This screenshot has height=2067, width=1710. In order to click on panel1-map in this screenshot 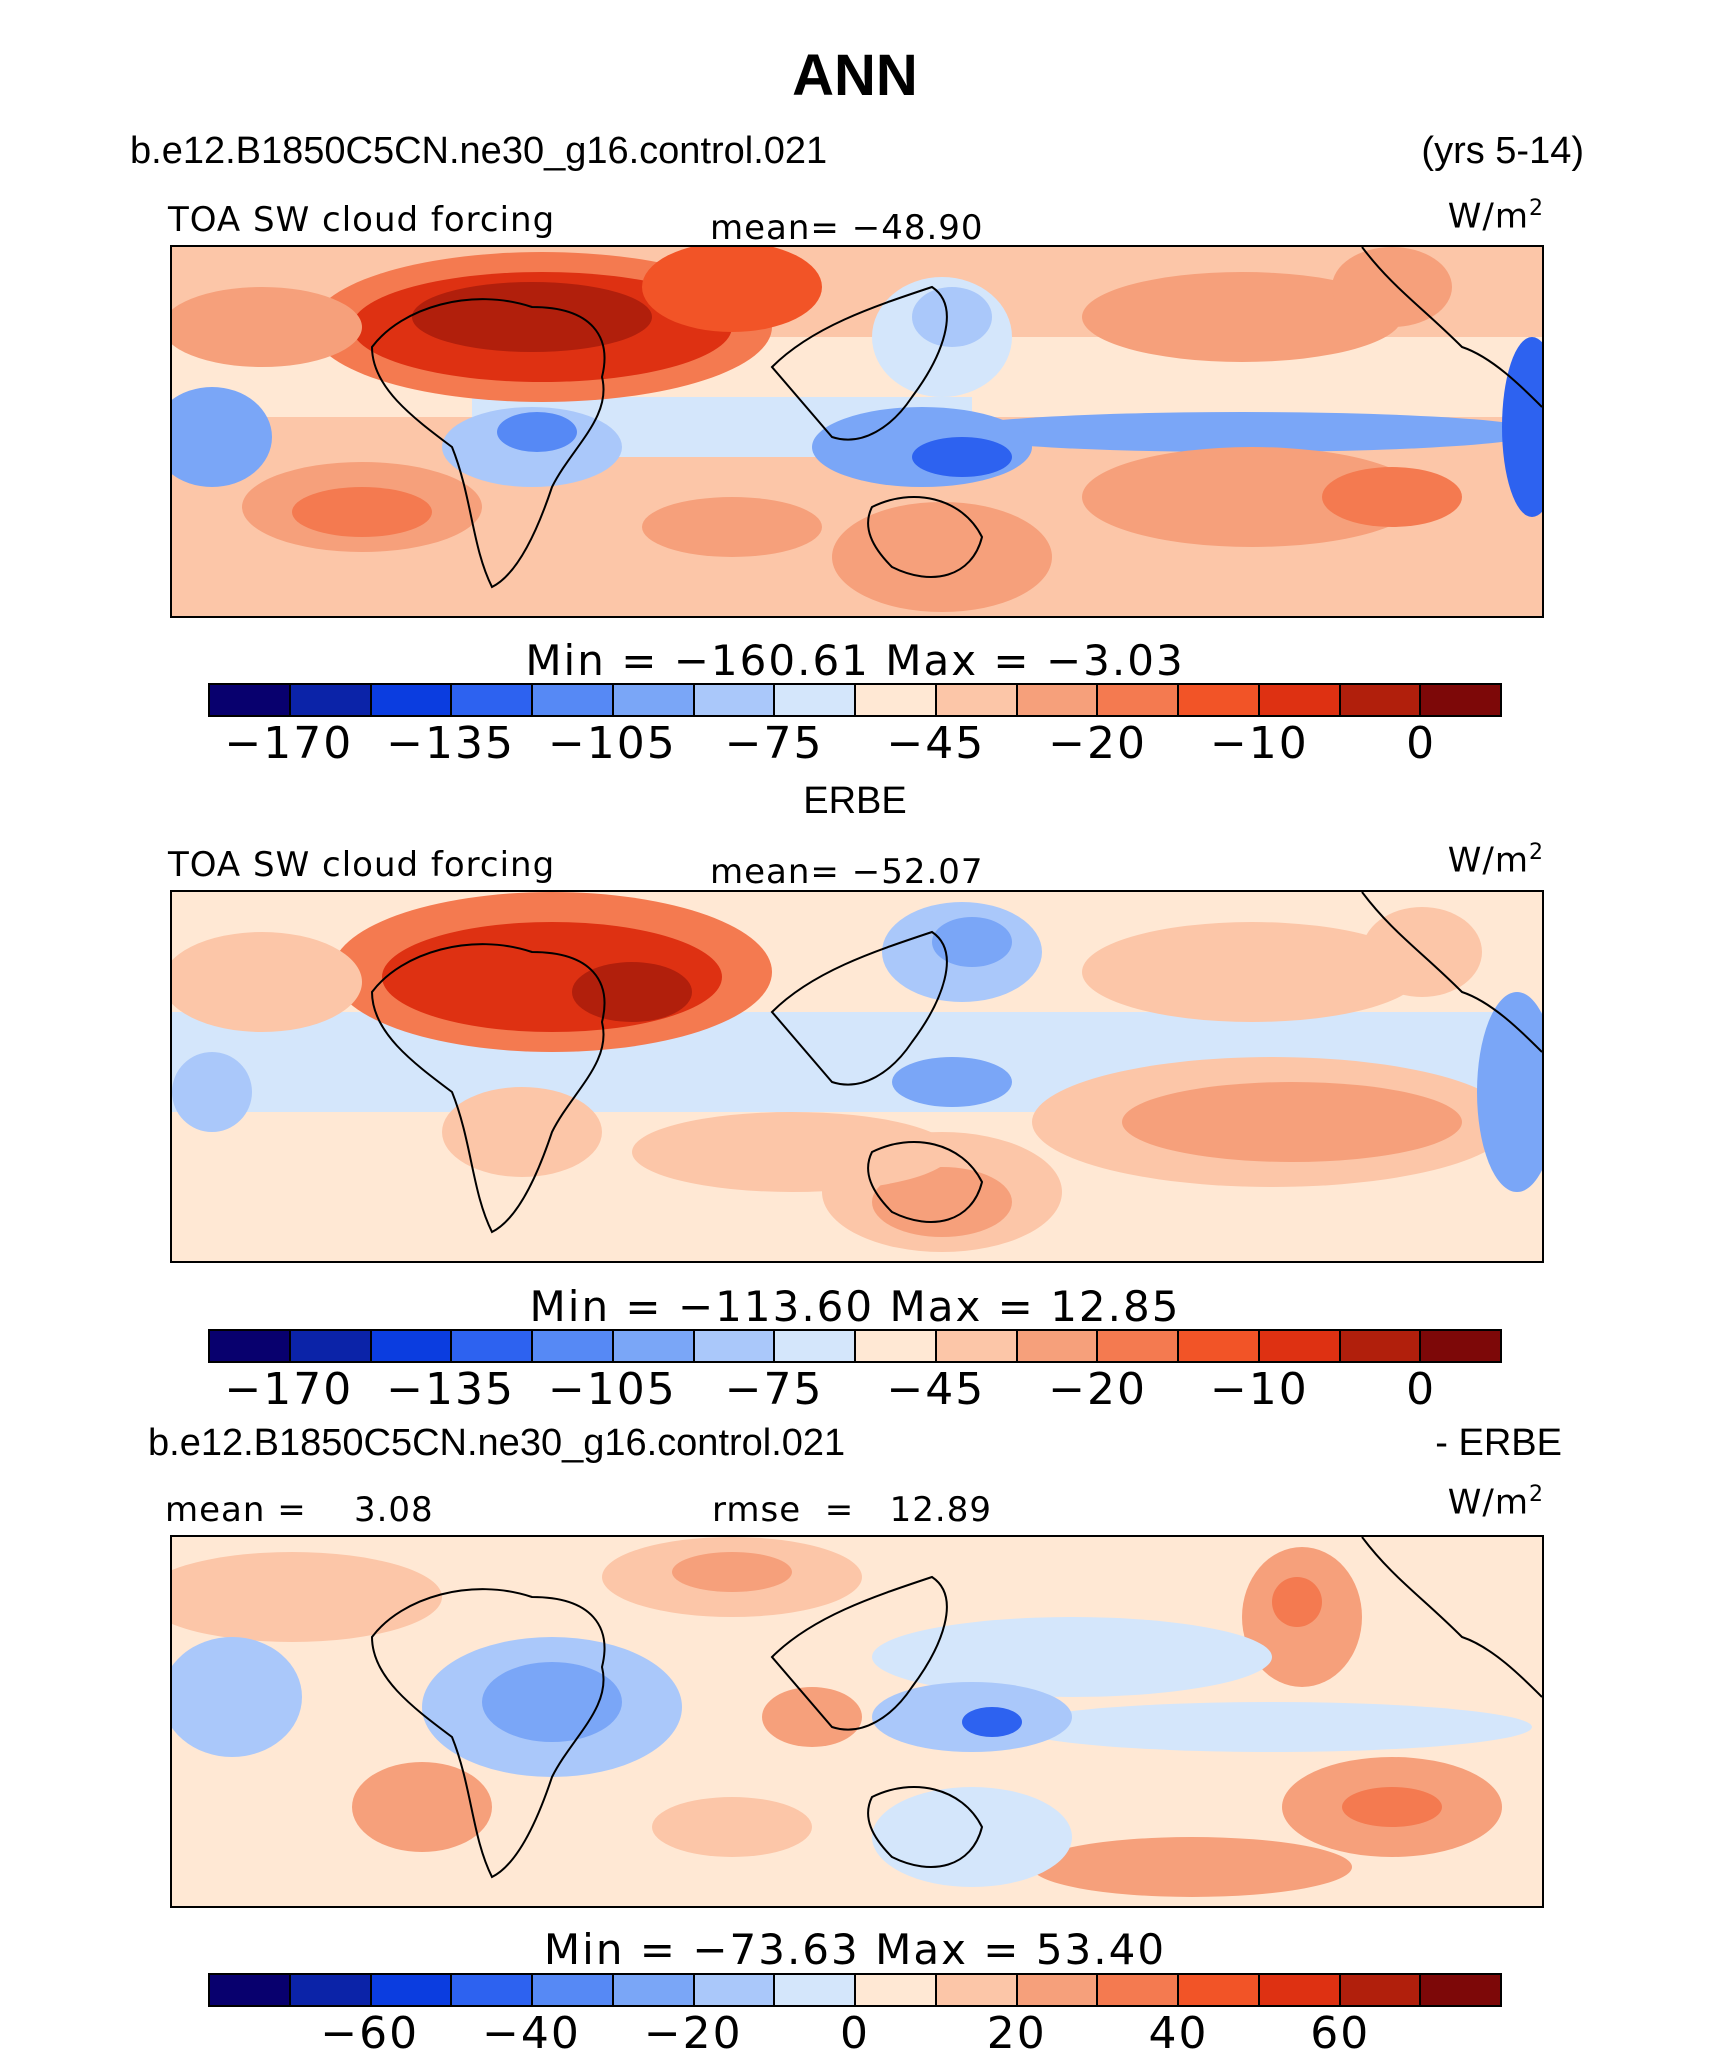, I will do `click(857, 431)`.